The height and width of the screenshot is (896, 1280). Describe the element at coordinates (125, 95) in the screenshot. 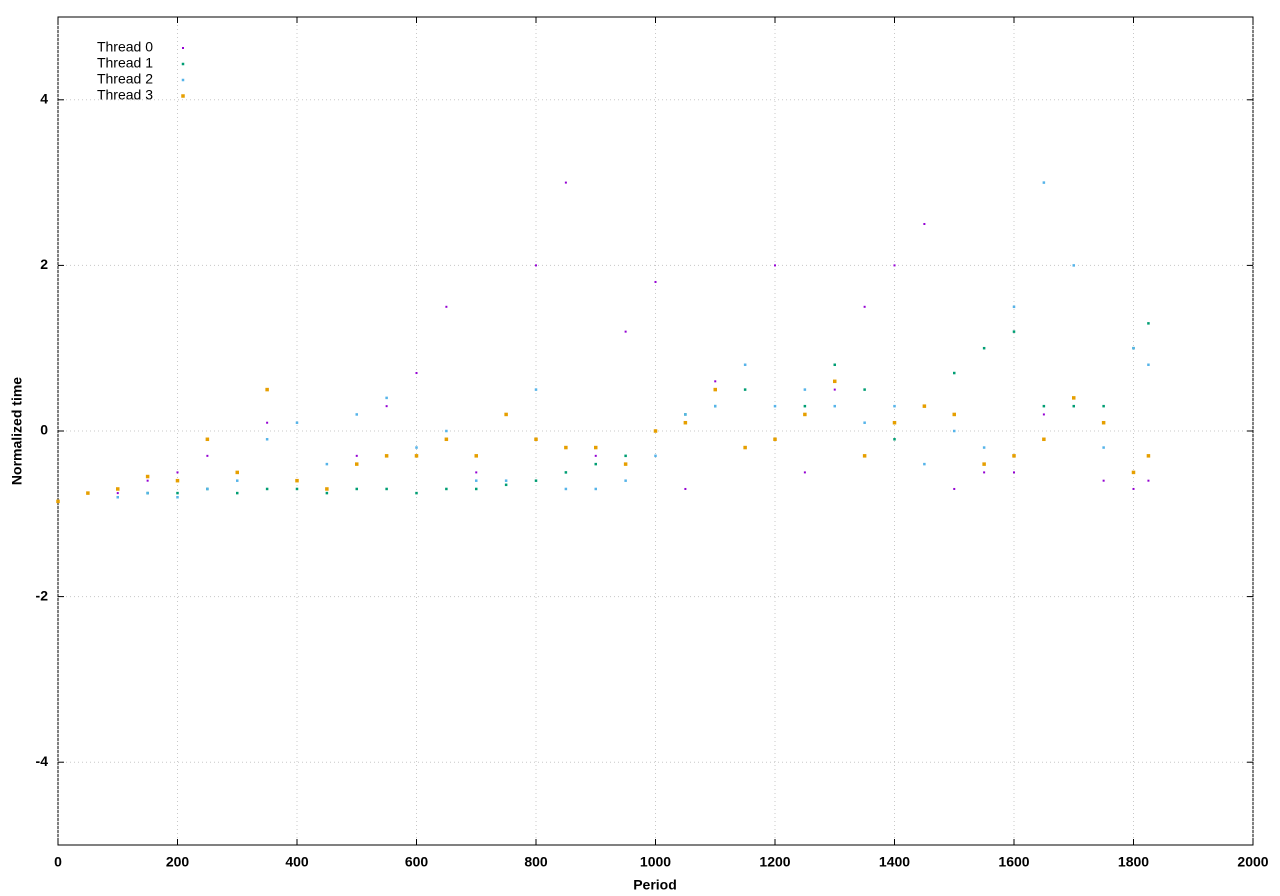

I see `legend-label: Thread 3` at that location.